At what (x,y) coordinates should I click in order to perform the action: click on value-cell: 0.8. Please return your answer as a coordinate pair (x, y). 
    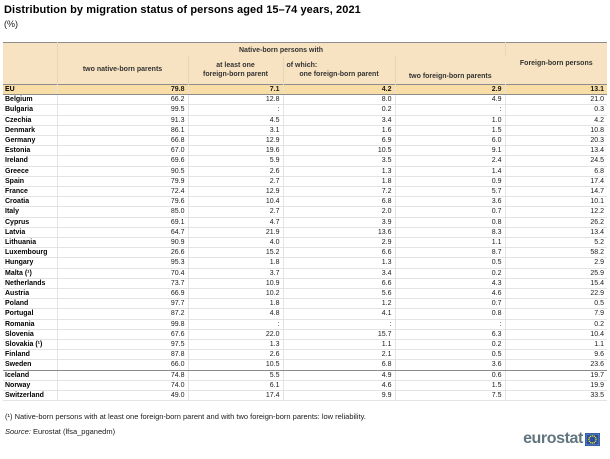
    Looking at the image, I should click on (450, 222).